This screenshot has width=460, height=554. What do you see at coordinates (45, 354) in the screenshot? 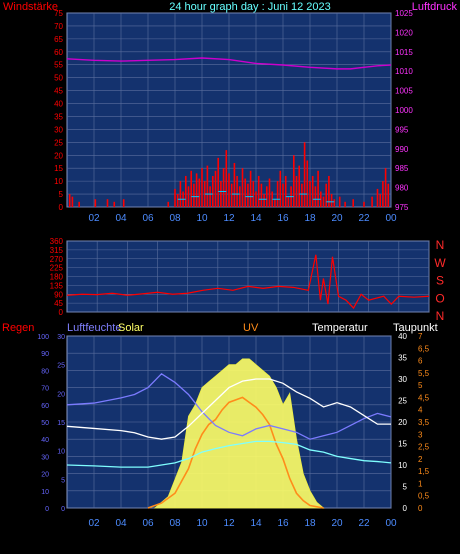
I see `regen-tick-label: 90` at bounding box center [45, 354].